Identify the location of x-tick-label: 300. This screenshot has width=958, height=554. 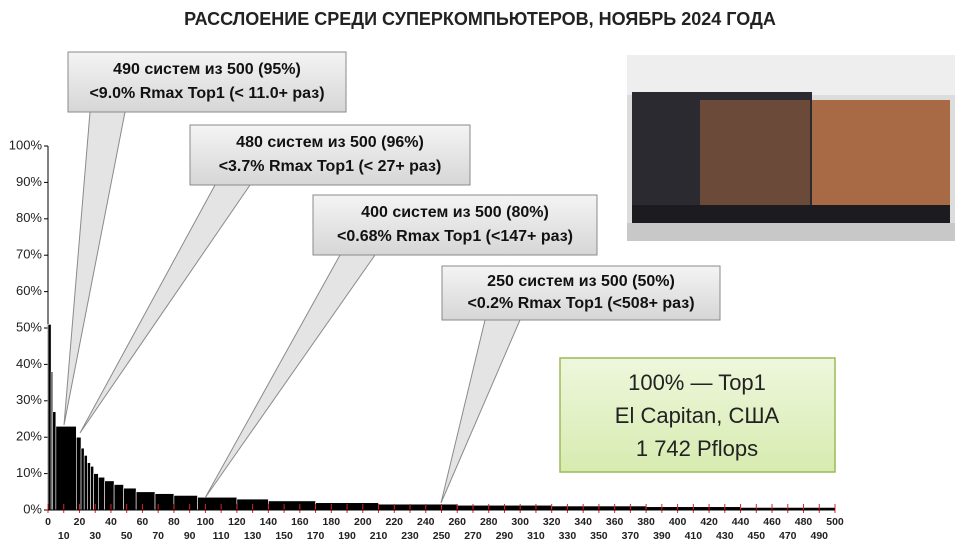
(520, 522).